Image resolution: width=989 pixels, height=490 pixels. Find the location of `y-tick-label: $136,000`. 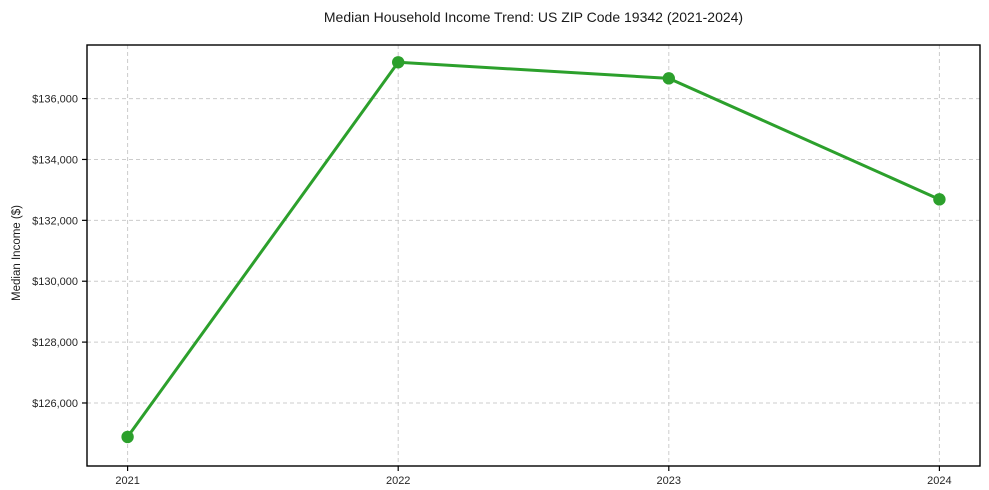

y-tick-label: $136,000 is located at coordinates (55, 100).